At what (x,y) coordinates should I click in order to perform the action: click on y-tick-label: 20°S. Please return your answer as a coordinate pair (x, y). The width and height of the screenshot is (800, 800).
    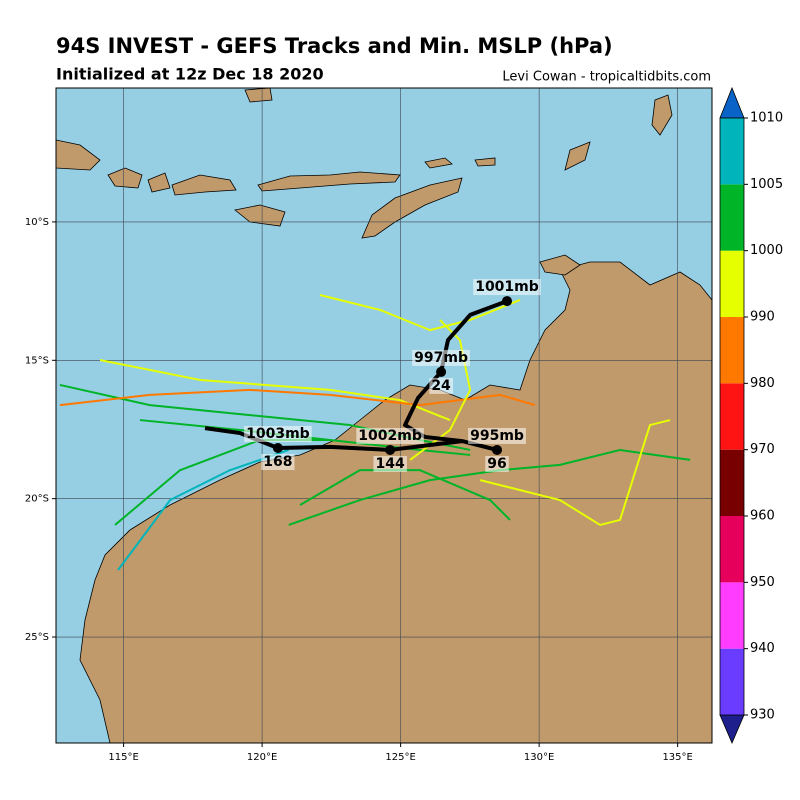
    Looking at the image, I should click on (37, 499).